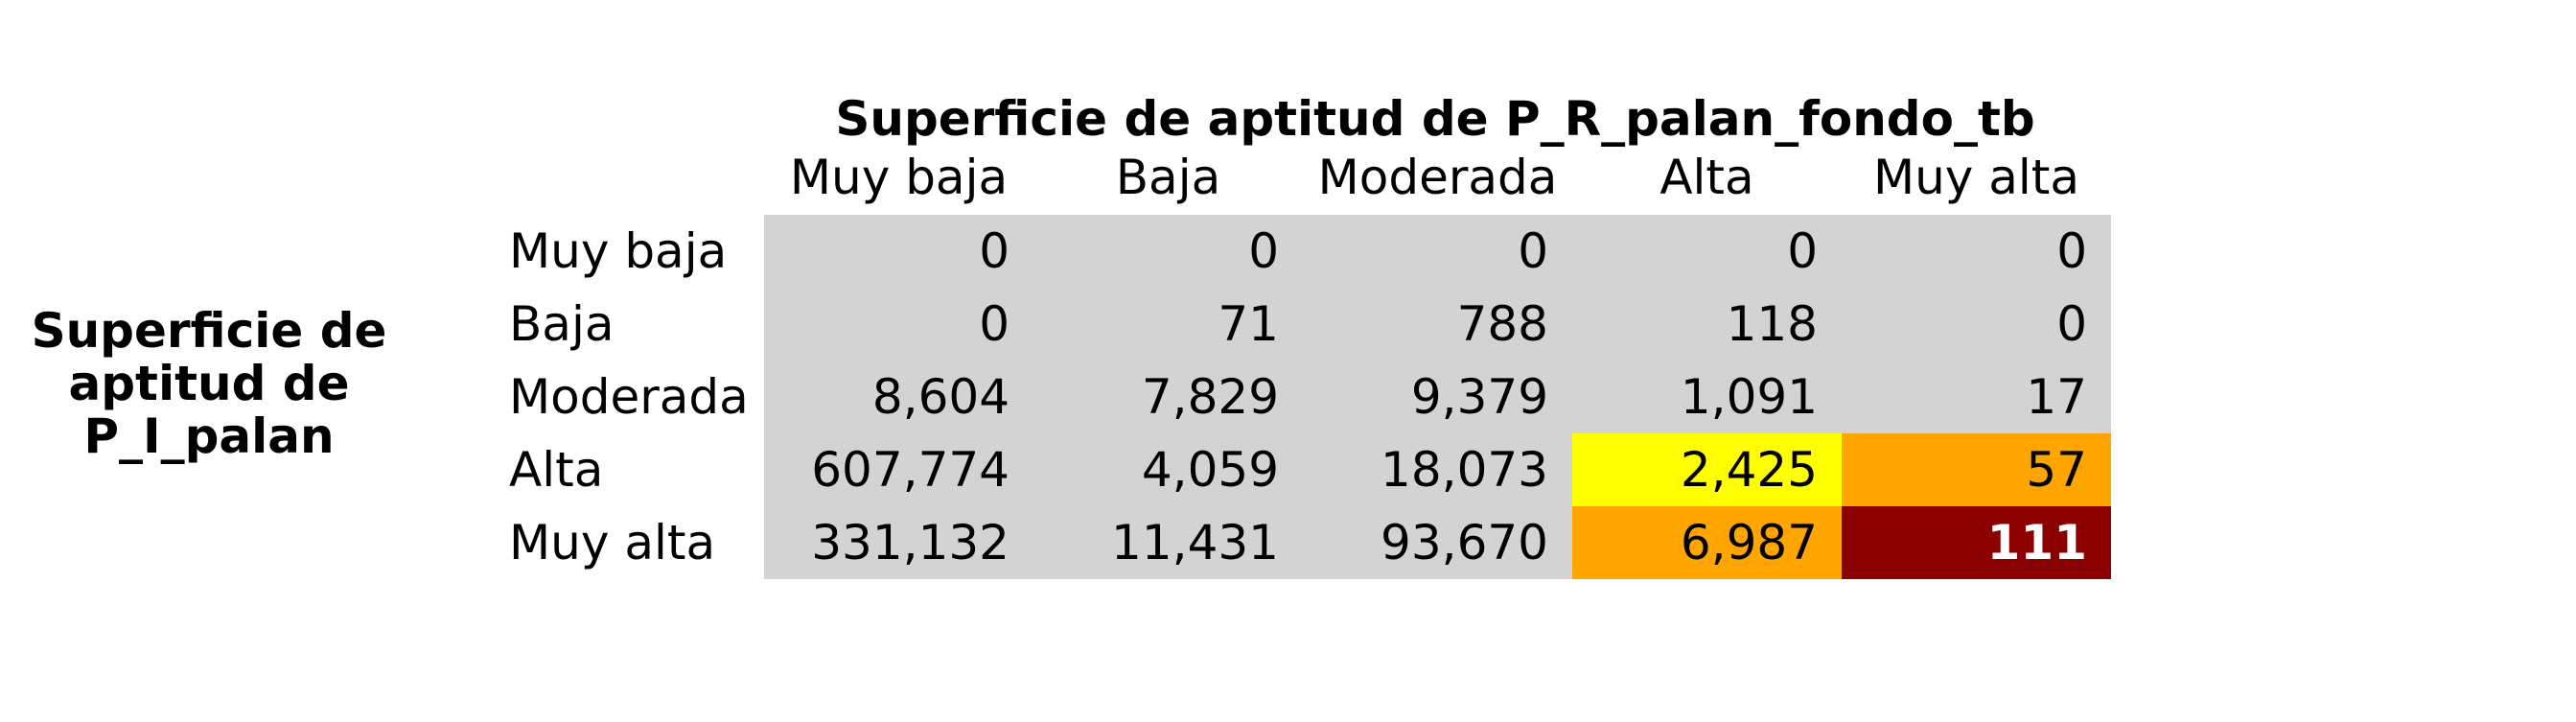 This screenshot has width=2576, height=722. I want to click on row-header-alta: Alta, so click(557, 470).